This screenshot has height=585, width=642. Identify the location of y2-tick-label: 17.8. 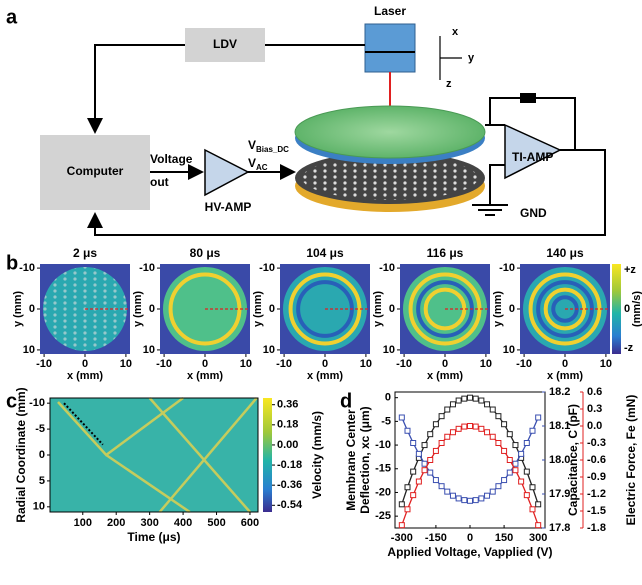
(559, 528).